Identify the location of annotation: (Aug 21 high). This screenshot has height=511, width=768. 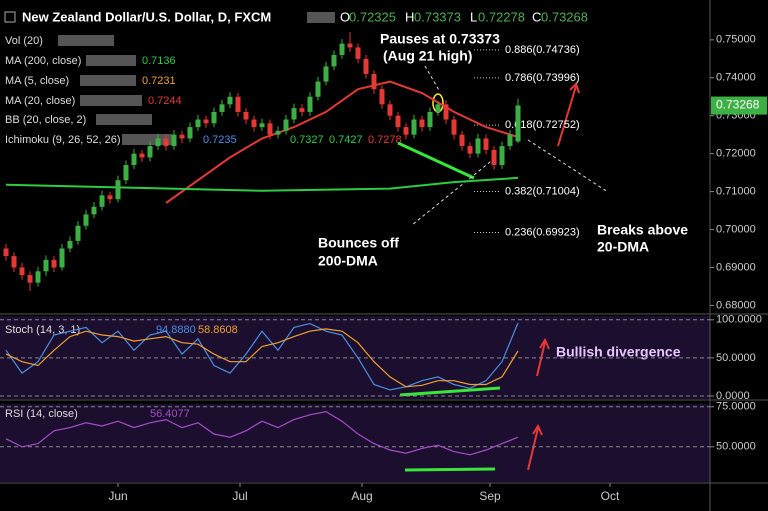
(427, 56).